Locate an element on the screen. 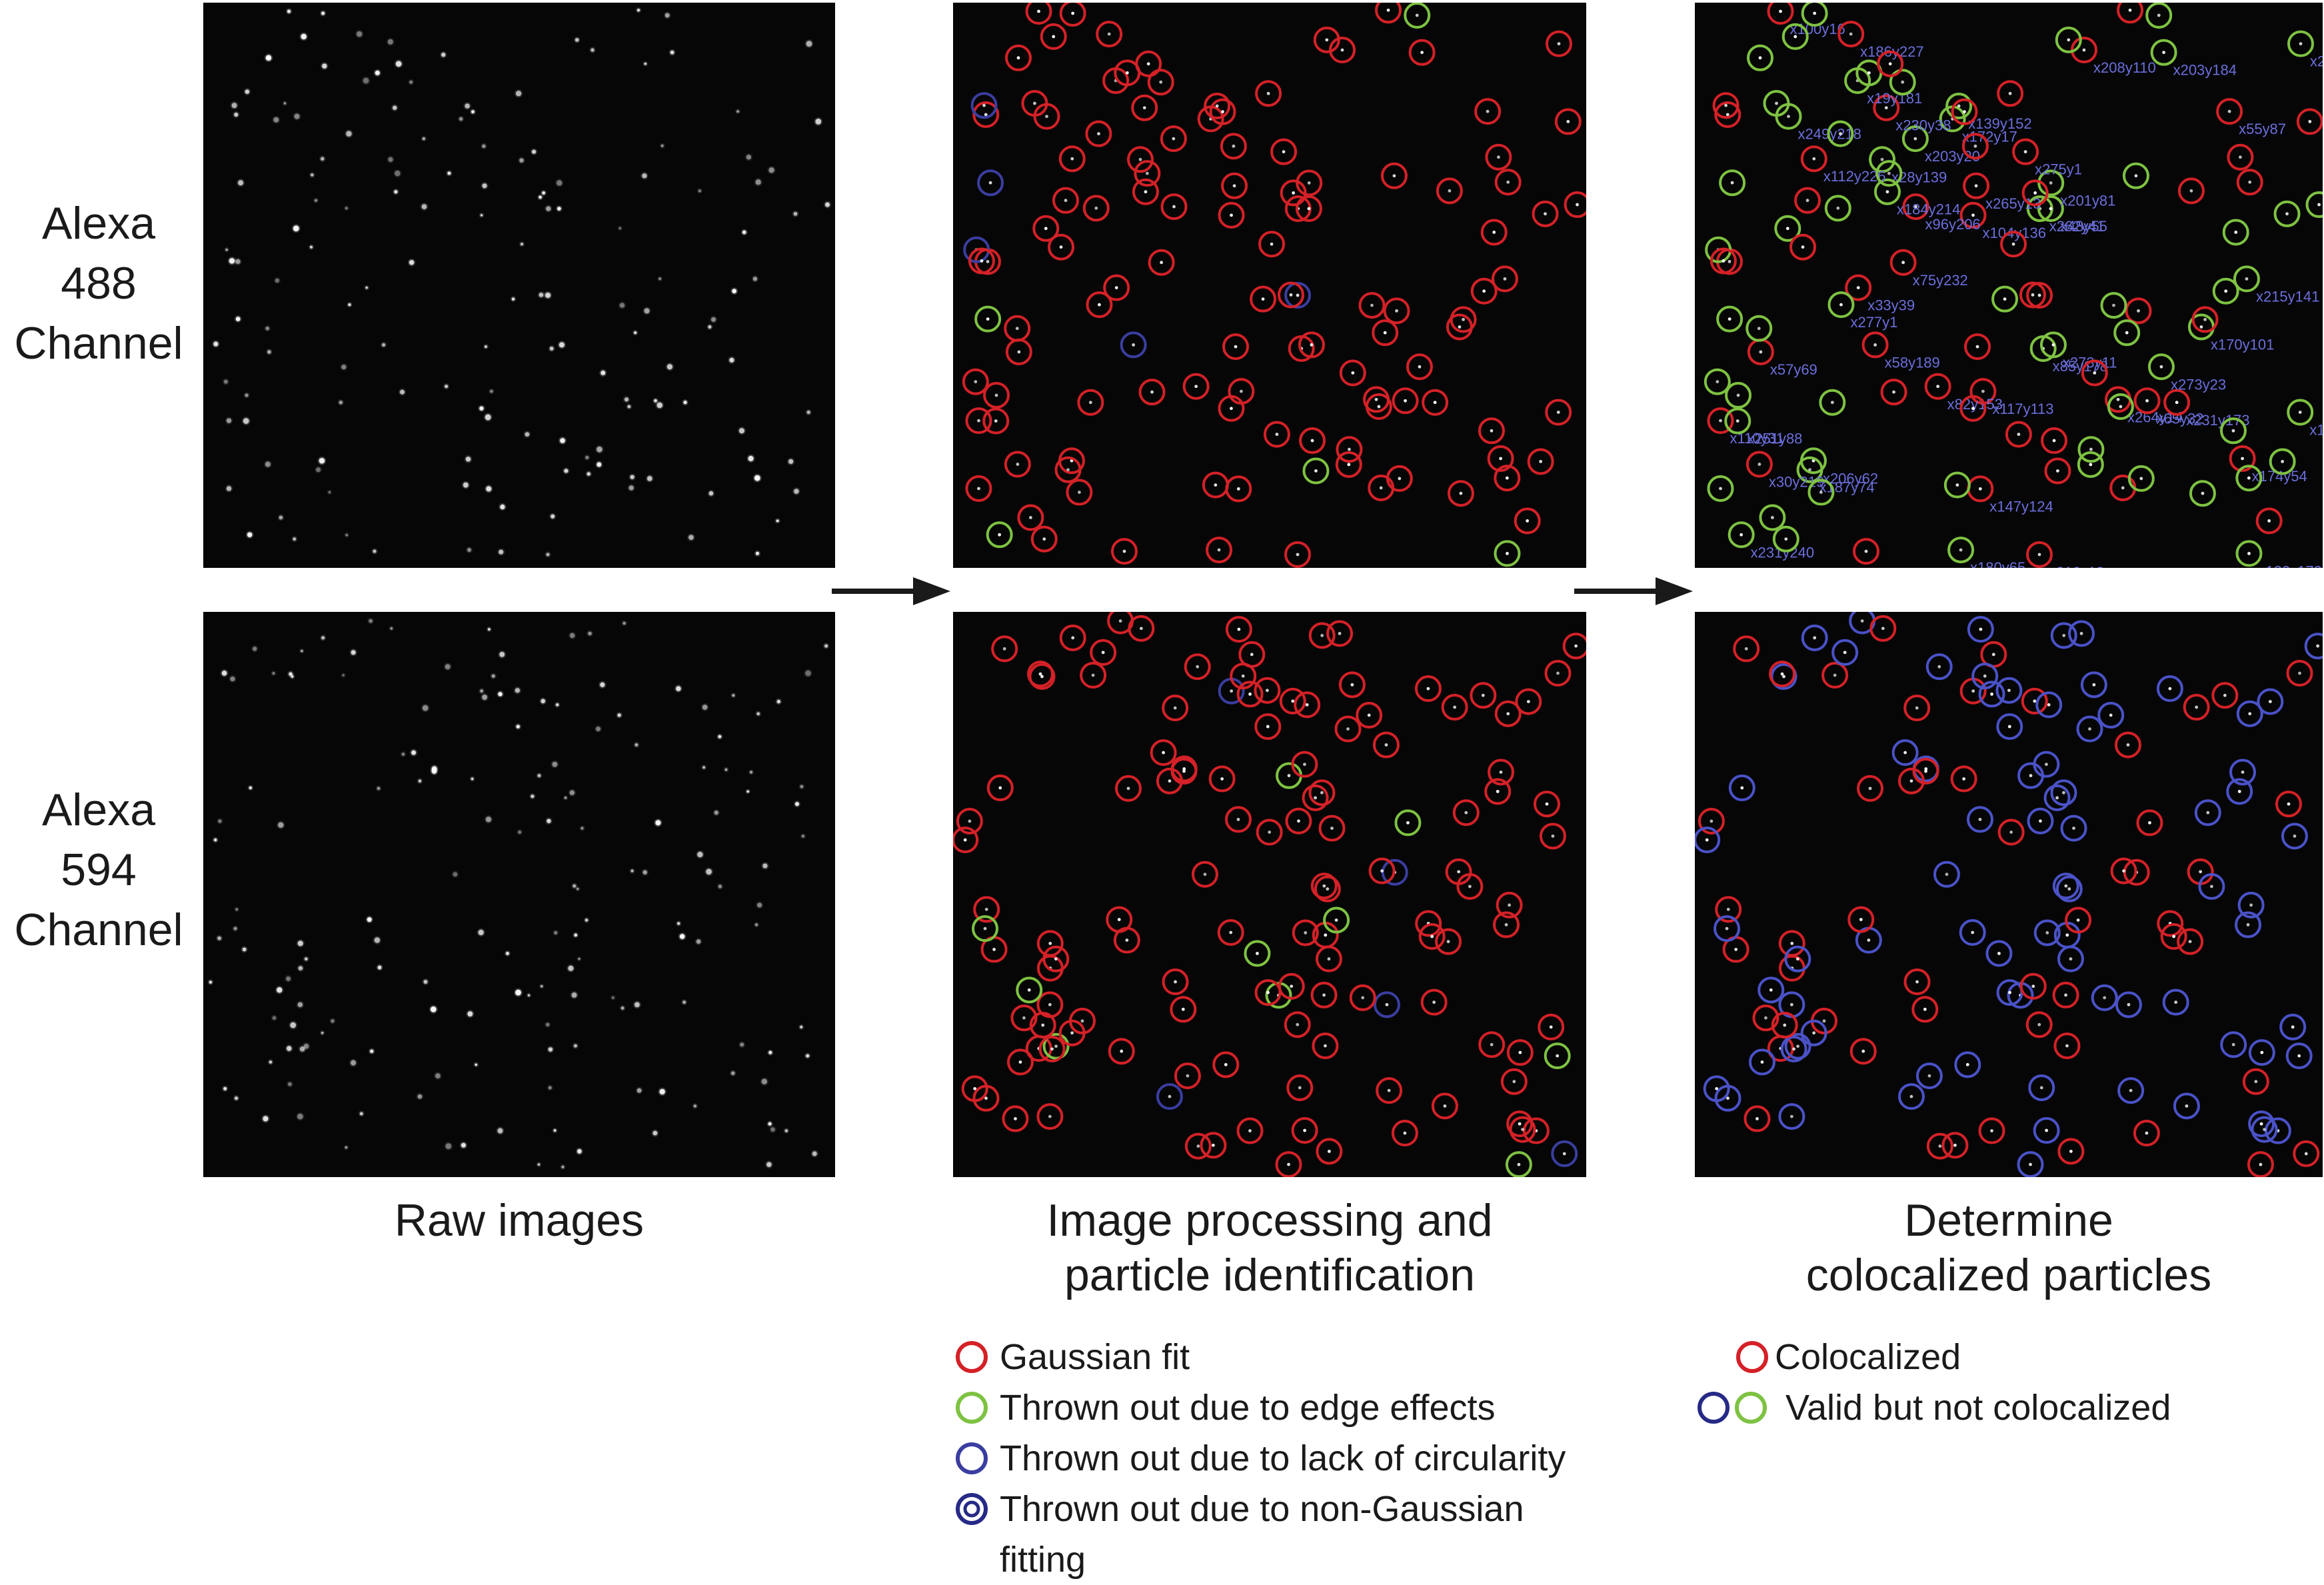 The width and height of the screenshot is (2324, 1585). green-circle-icon is located at coordinates (972, 1408).